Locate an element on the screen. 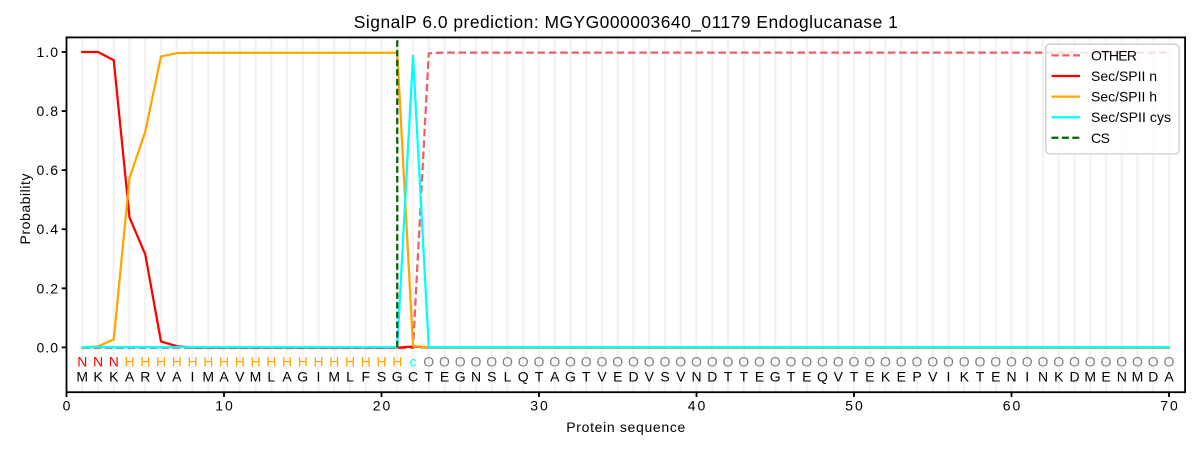 This screenshot has width=1200, height=455. svg-text: C is located at coordinates (413, 376).